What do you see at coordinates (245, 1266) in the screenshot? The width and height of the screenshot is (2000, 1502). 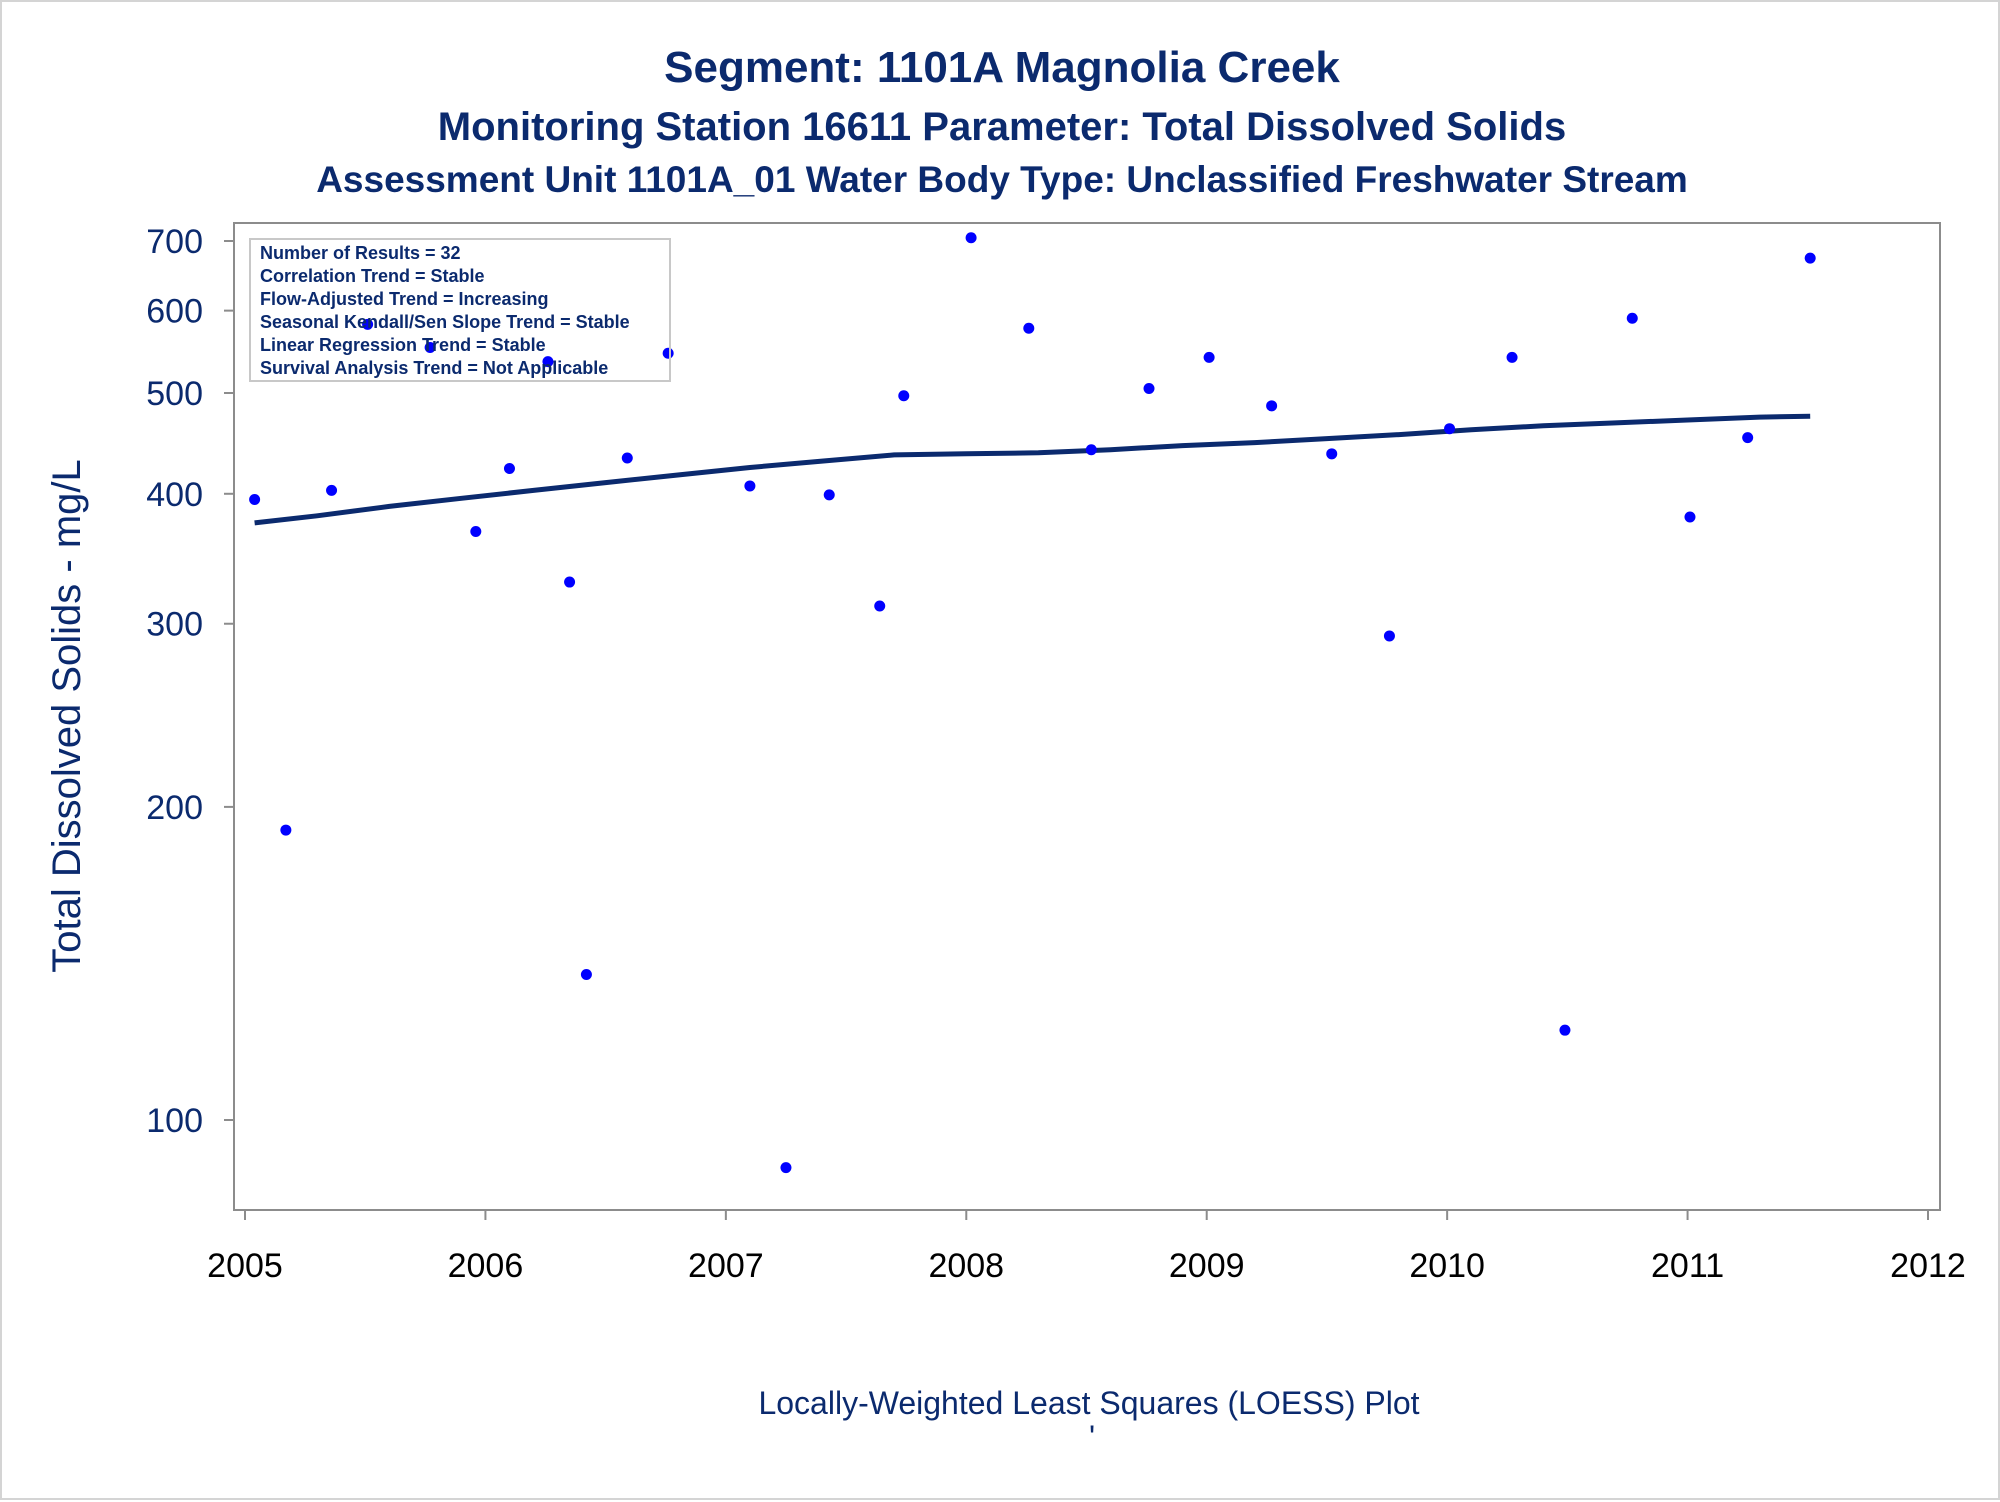 I see `x-tick-label: 2005` at bounding box center [245, 1266].